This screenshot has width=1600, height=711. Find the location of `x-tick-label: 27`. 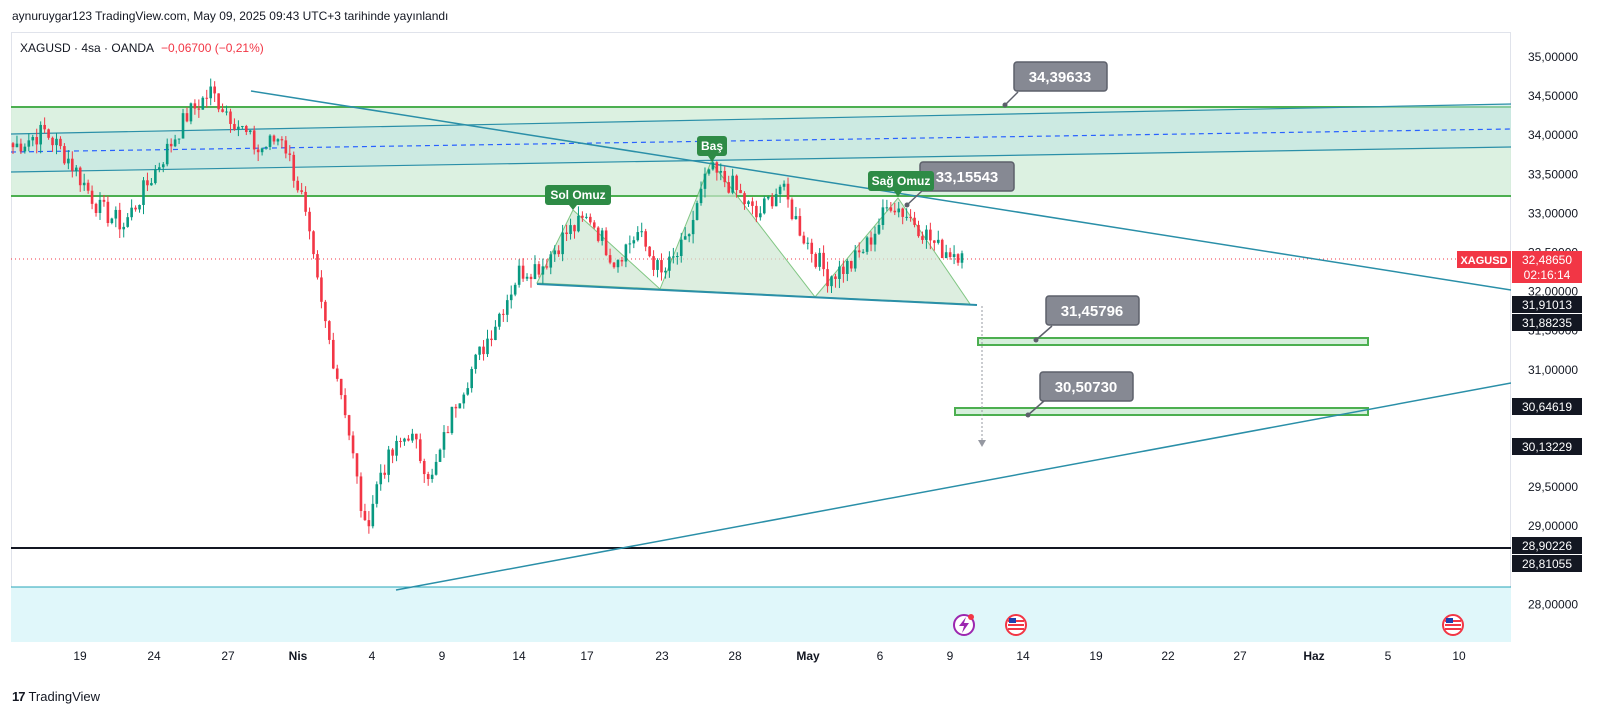

x-tick-label: 27 is located at coordinates (228, 656).